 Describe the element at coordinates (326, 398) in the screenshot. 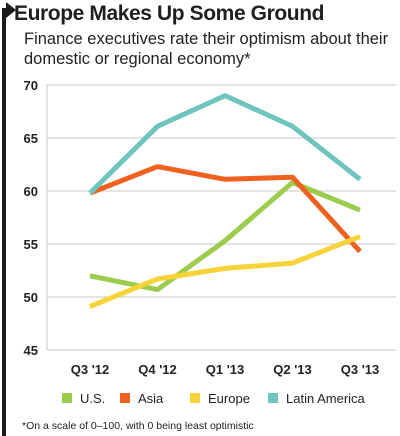

I see `legend-label-latin-america: Latin America` at that location.